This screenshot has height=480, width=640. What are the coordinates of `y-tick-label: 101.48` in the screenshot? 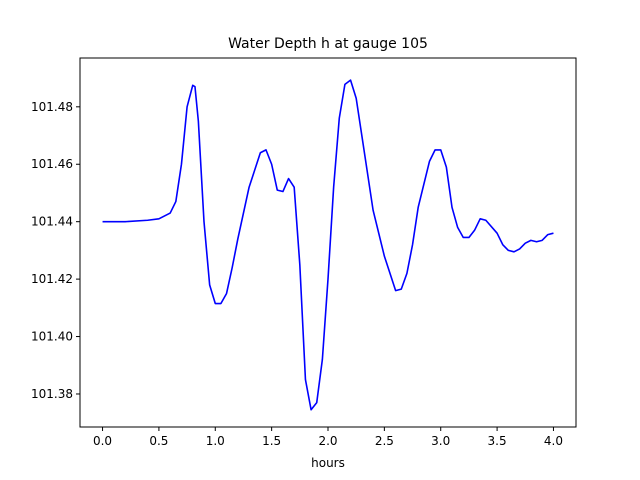 It's located at (52, 107).